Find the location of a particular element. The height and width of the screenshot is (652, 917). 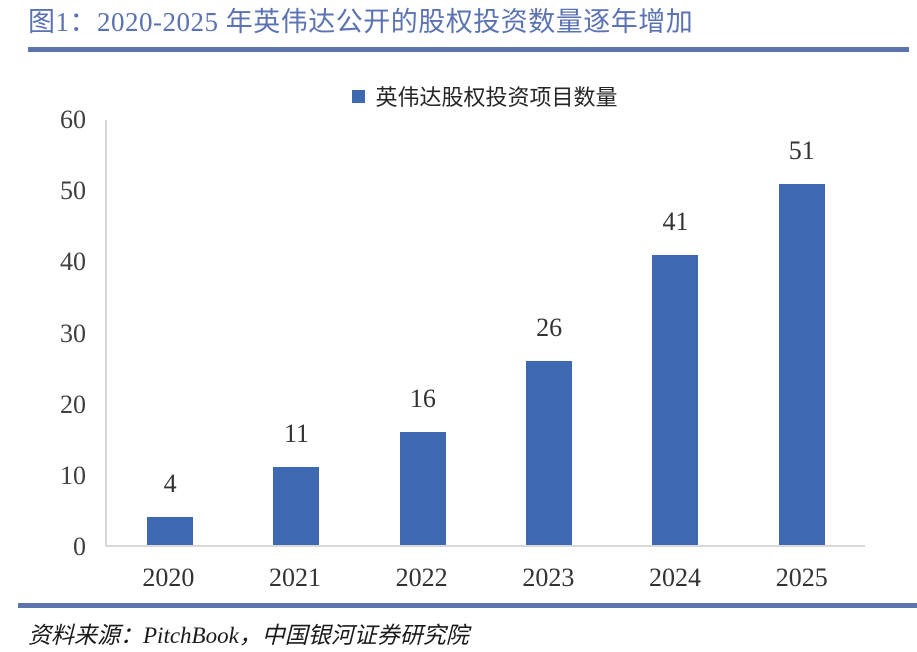

bar-group-2024: 41 is located at coordinates (675, 332).